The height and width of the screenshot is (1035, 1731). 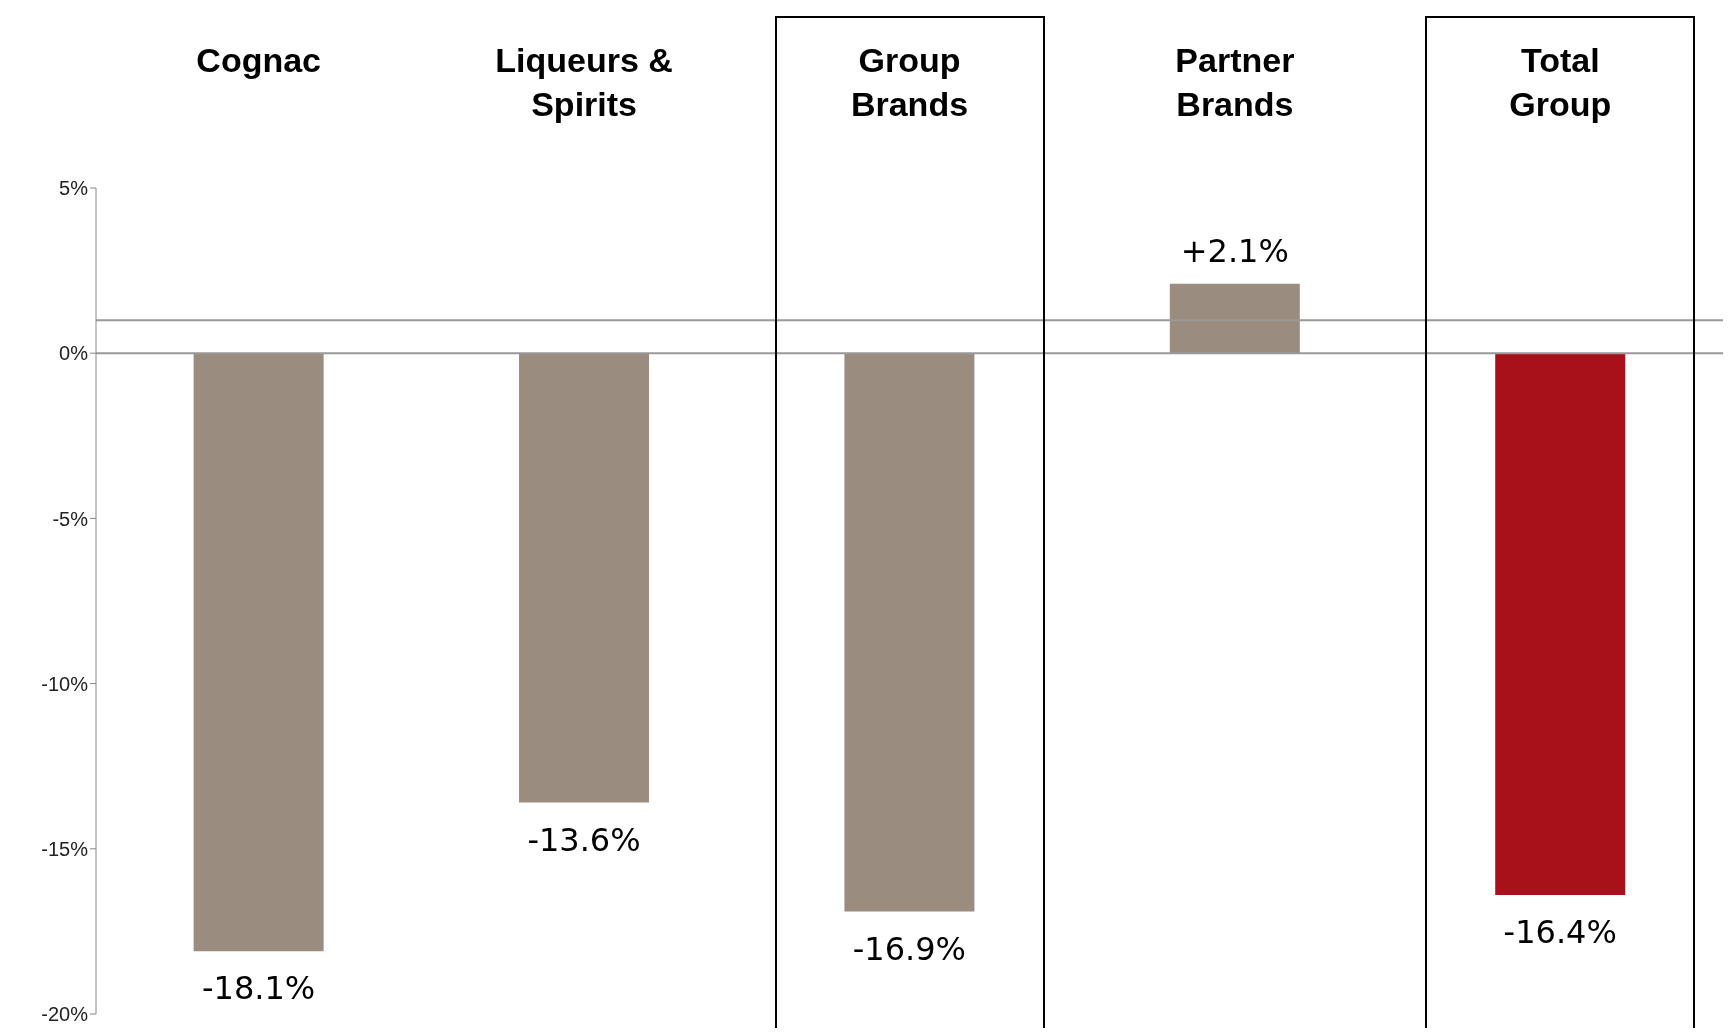 What do you see at coordinates (74, 353) in the screenshot?
I see `y-tick-label: 0%` at bounding box center [74, 353].